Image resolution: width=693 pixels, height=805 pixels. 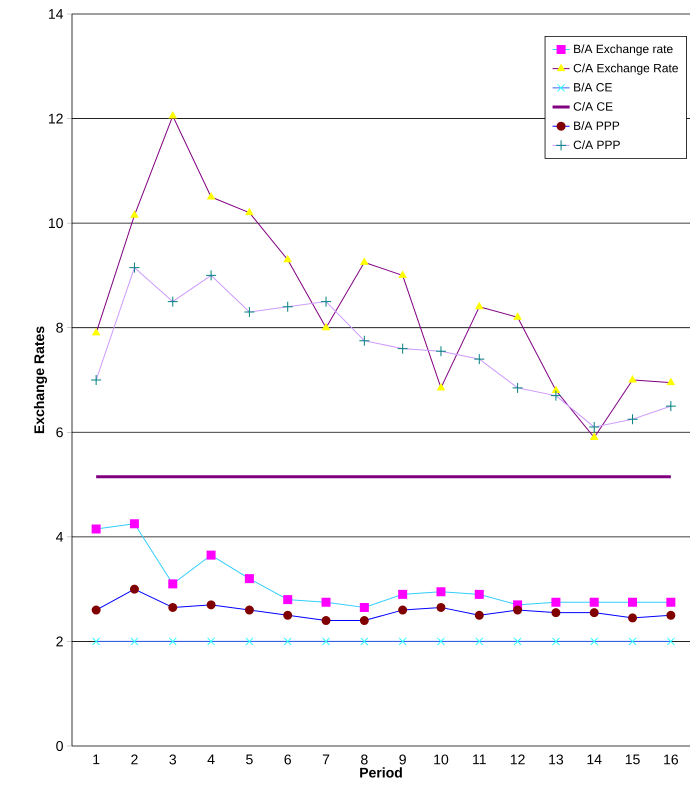 I want to click on legend-label: C/A CE, so click(x=593, y=106).